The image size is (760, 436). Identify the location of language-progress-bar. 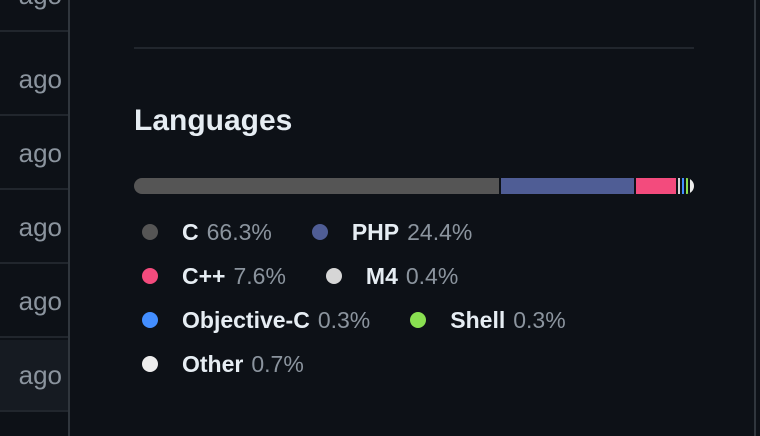
(414, 186).